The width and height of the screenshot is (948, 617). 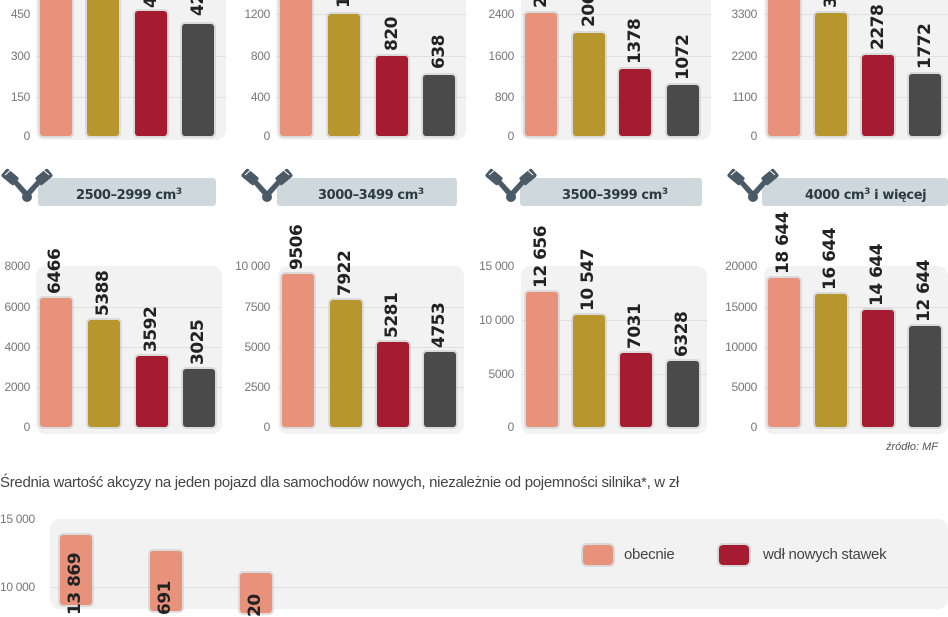 I want to click on bar-value-label: 42, so click(x=198, y=8).